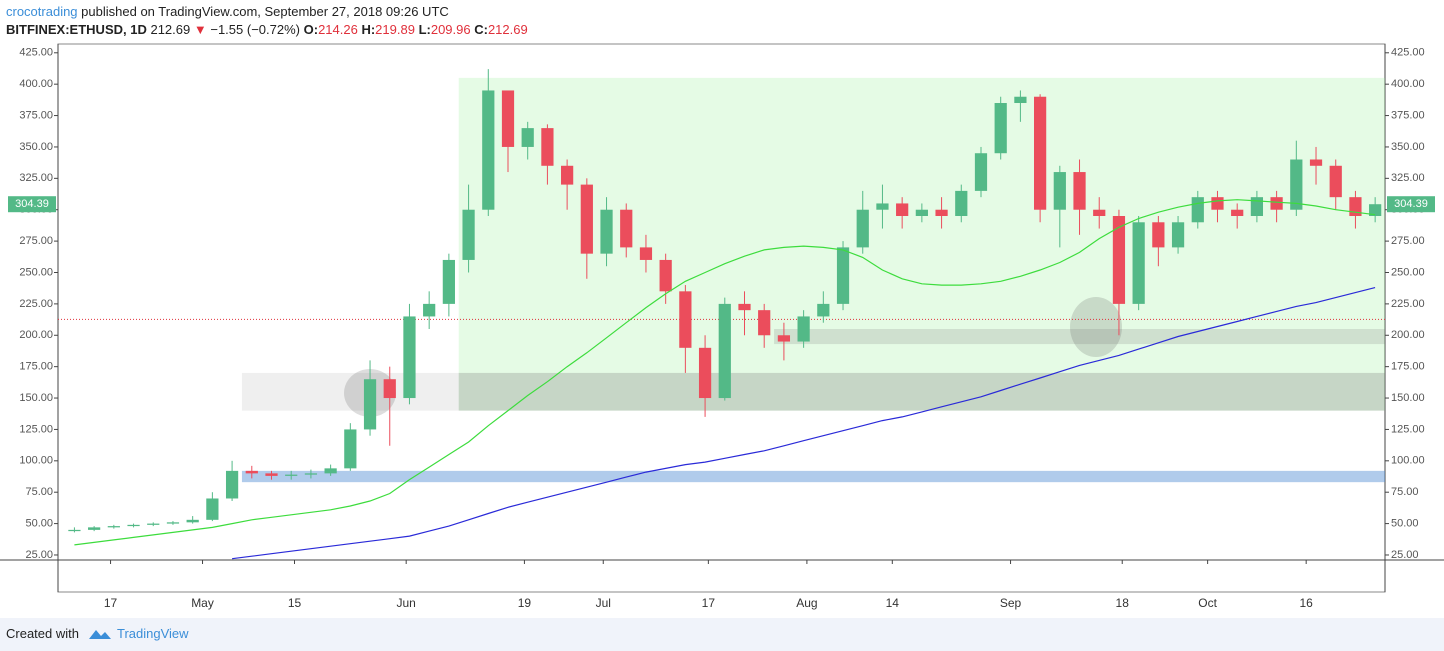 The height and width of the screenshot is (651, 1444). I want to click on x-tick-label: Jul, so click(603, 603).